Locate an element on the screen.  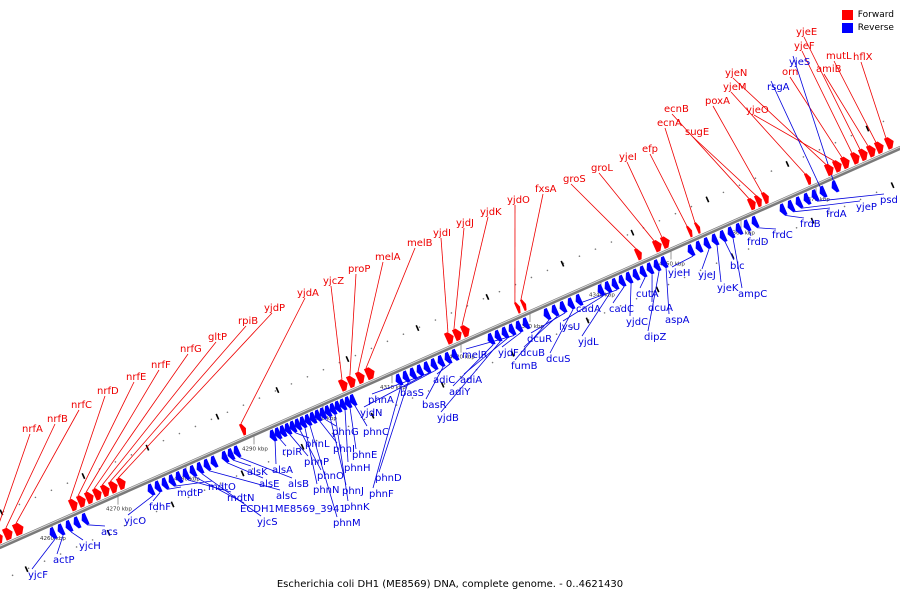
gene-label-forward: efp is located at coordinates (650, 149).